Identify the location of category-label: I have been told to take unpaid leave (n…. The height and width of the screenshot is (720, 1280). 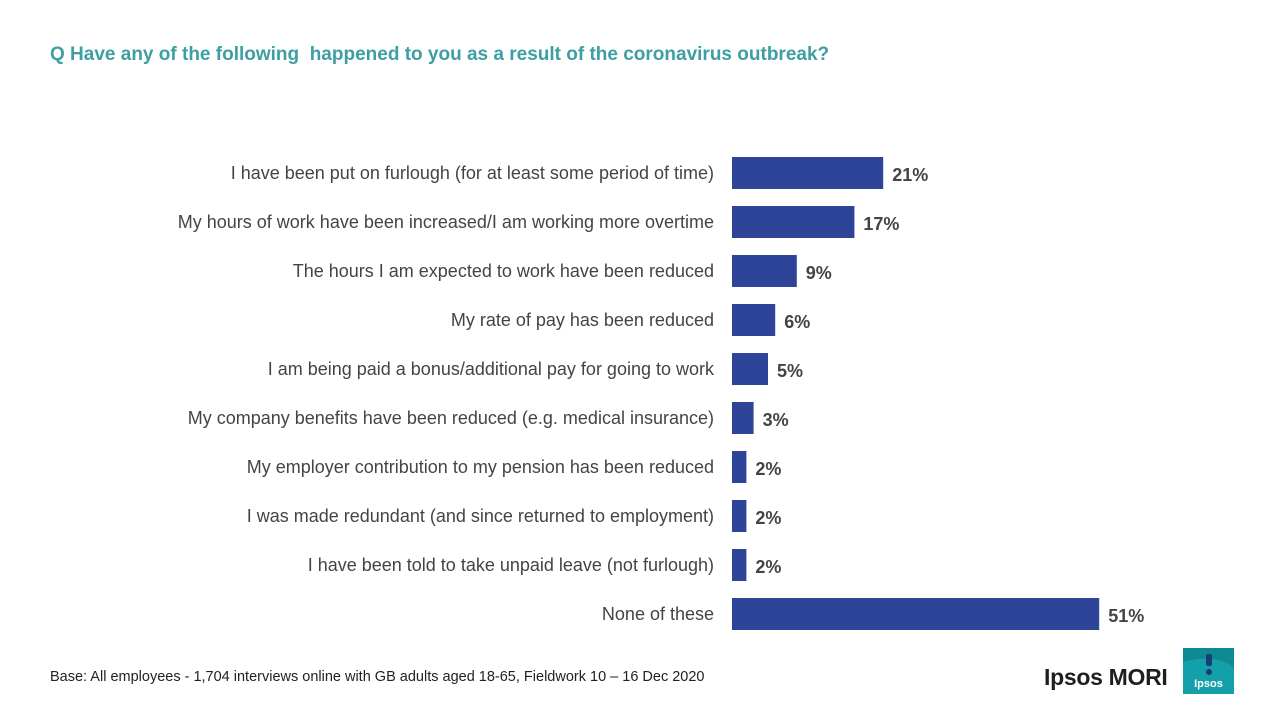
(511, 565).